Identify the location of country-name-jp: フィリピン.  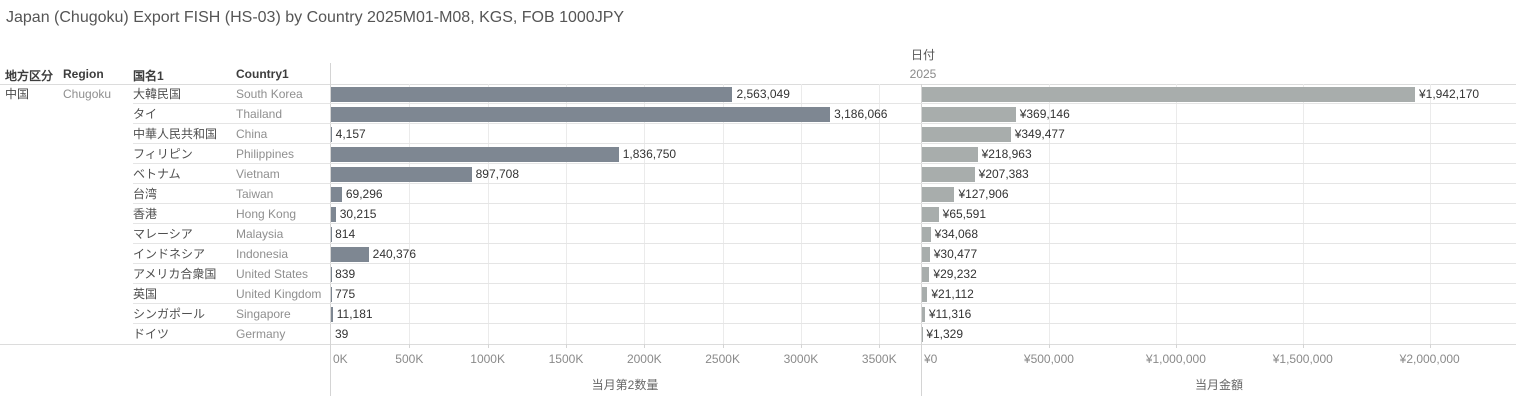
(163, 154).